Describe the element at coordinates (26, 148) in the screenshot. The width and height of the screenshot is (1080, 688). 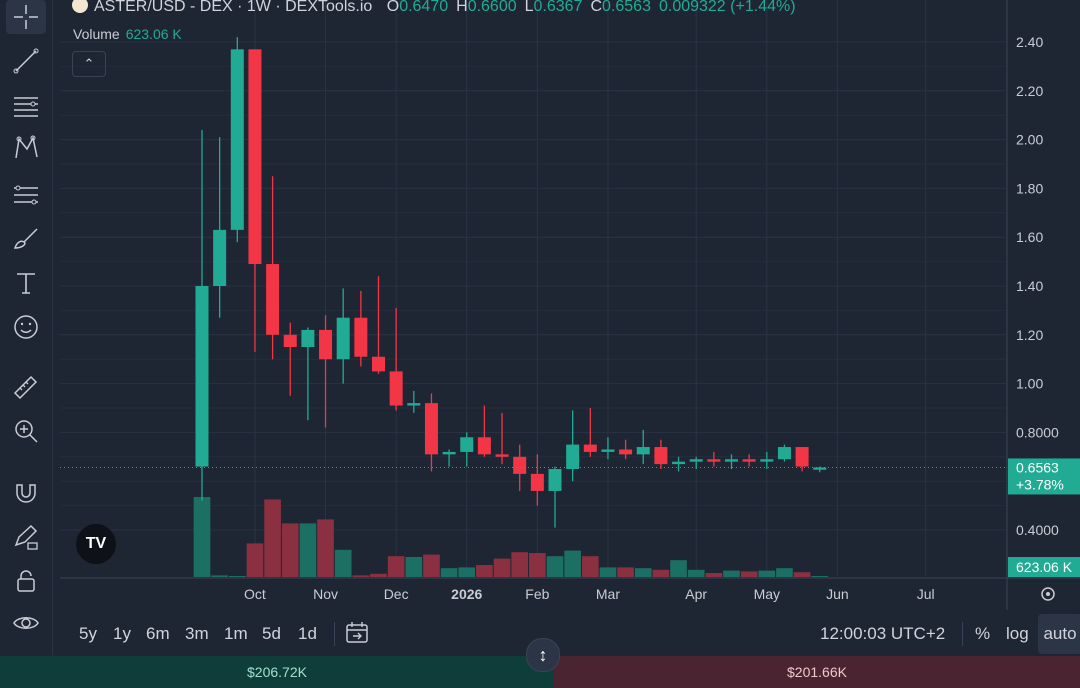
I see `pattern-icon` at that location.